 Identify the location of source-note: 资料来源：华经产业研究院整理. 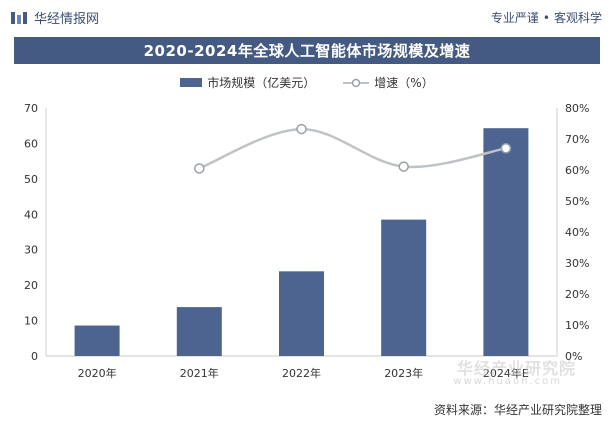
(517, 410).